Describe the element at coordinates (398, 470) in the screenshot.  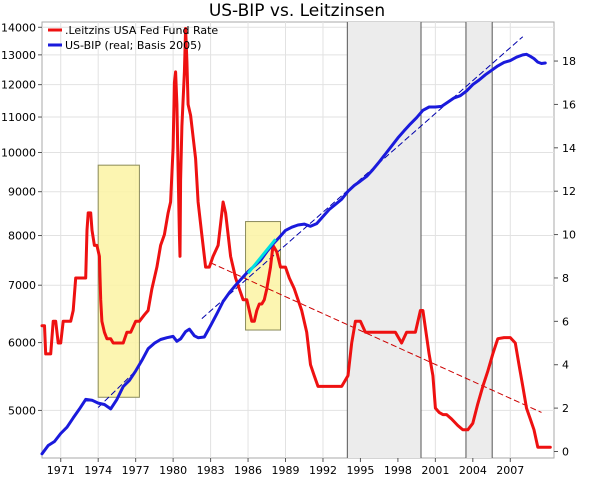
I see `x-tick-label: 1998` at that location.